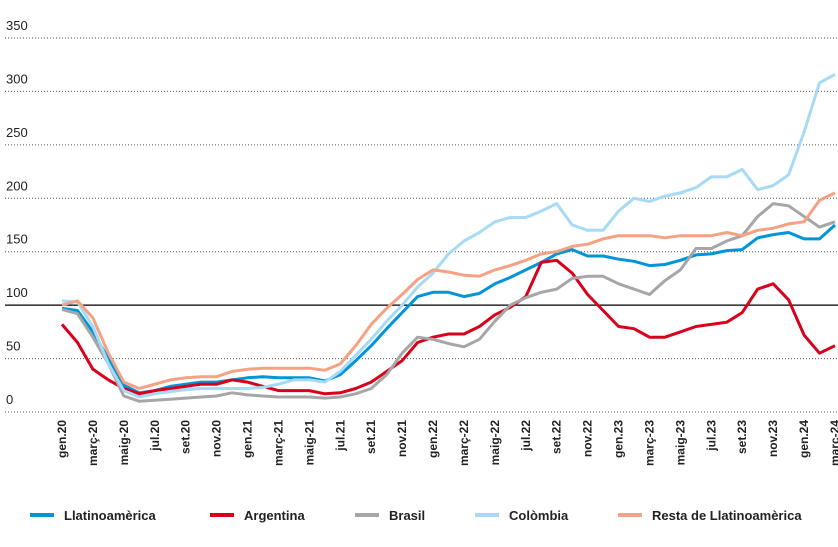 The width and height of the screenshot is (838, 547). Describe the element at coordinates (124, 443) in the screenshot. I see `x-tick-label: maig-20` at that location.